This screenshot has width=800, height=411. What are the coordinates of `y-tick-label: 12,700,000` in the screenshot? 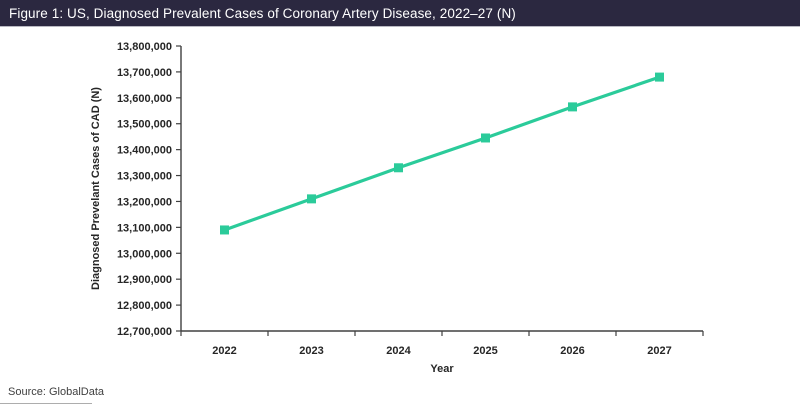 It's located at (144, 332).